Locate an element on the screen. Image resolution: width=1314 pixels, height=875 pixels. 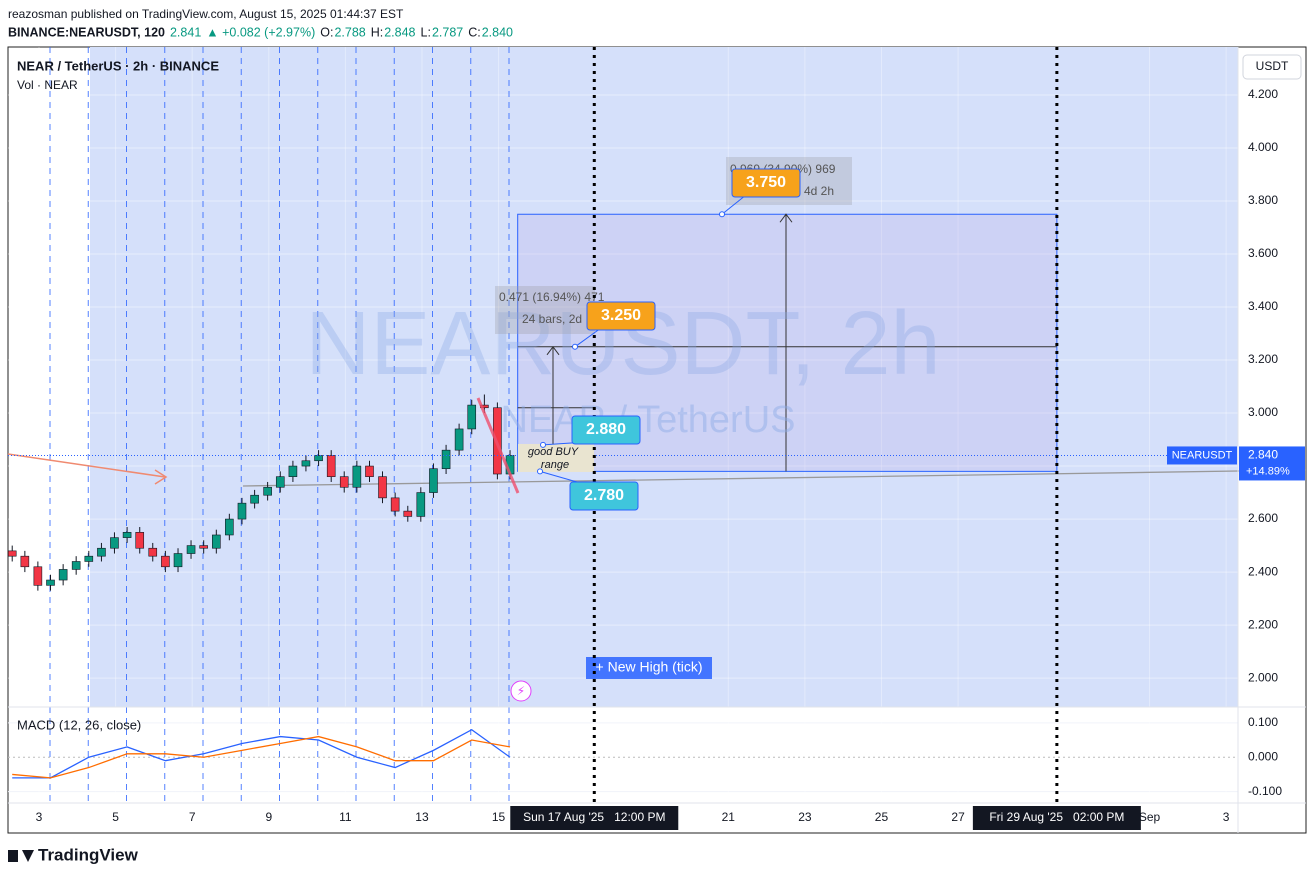
note: good BUY is located at coordinates (553, 452).